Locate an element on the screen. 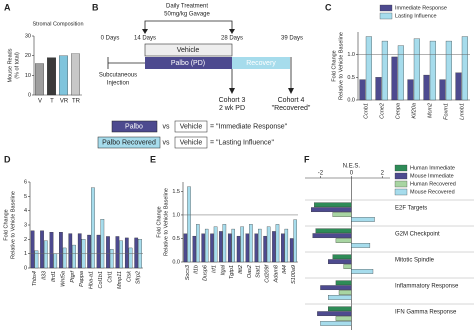  day: 39 Days is located at coordinates (292, 39).